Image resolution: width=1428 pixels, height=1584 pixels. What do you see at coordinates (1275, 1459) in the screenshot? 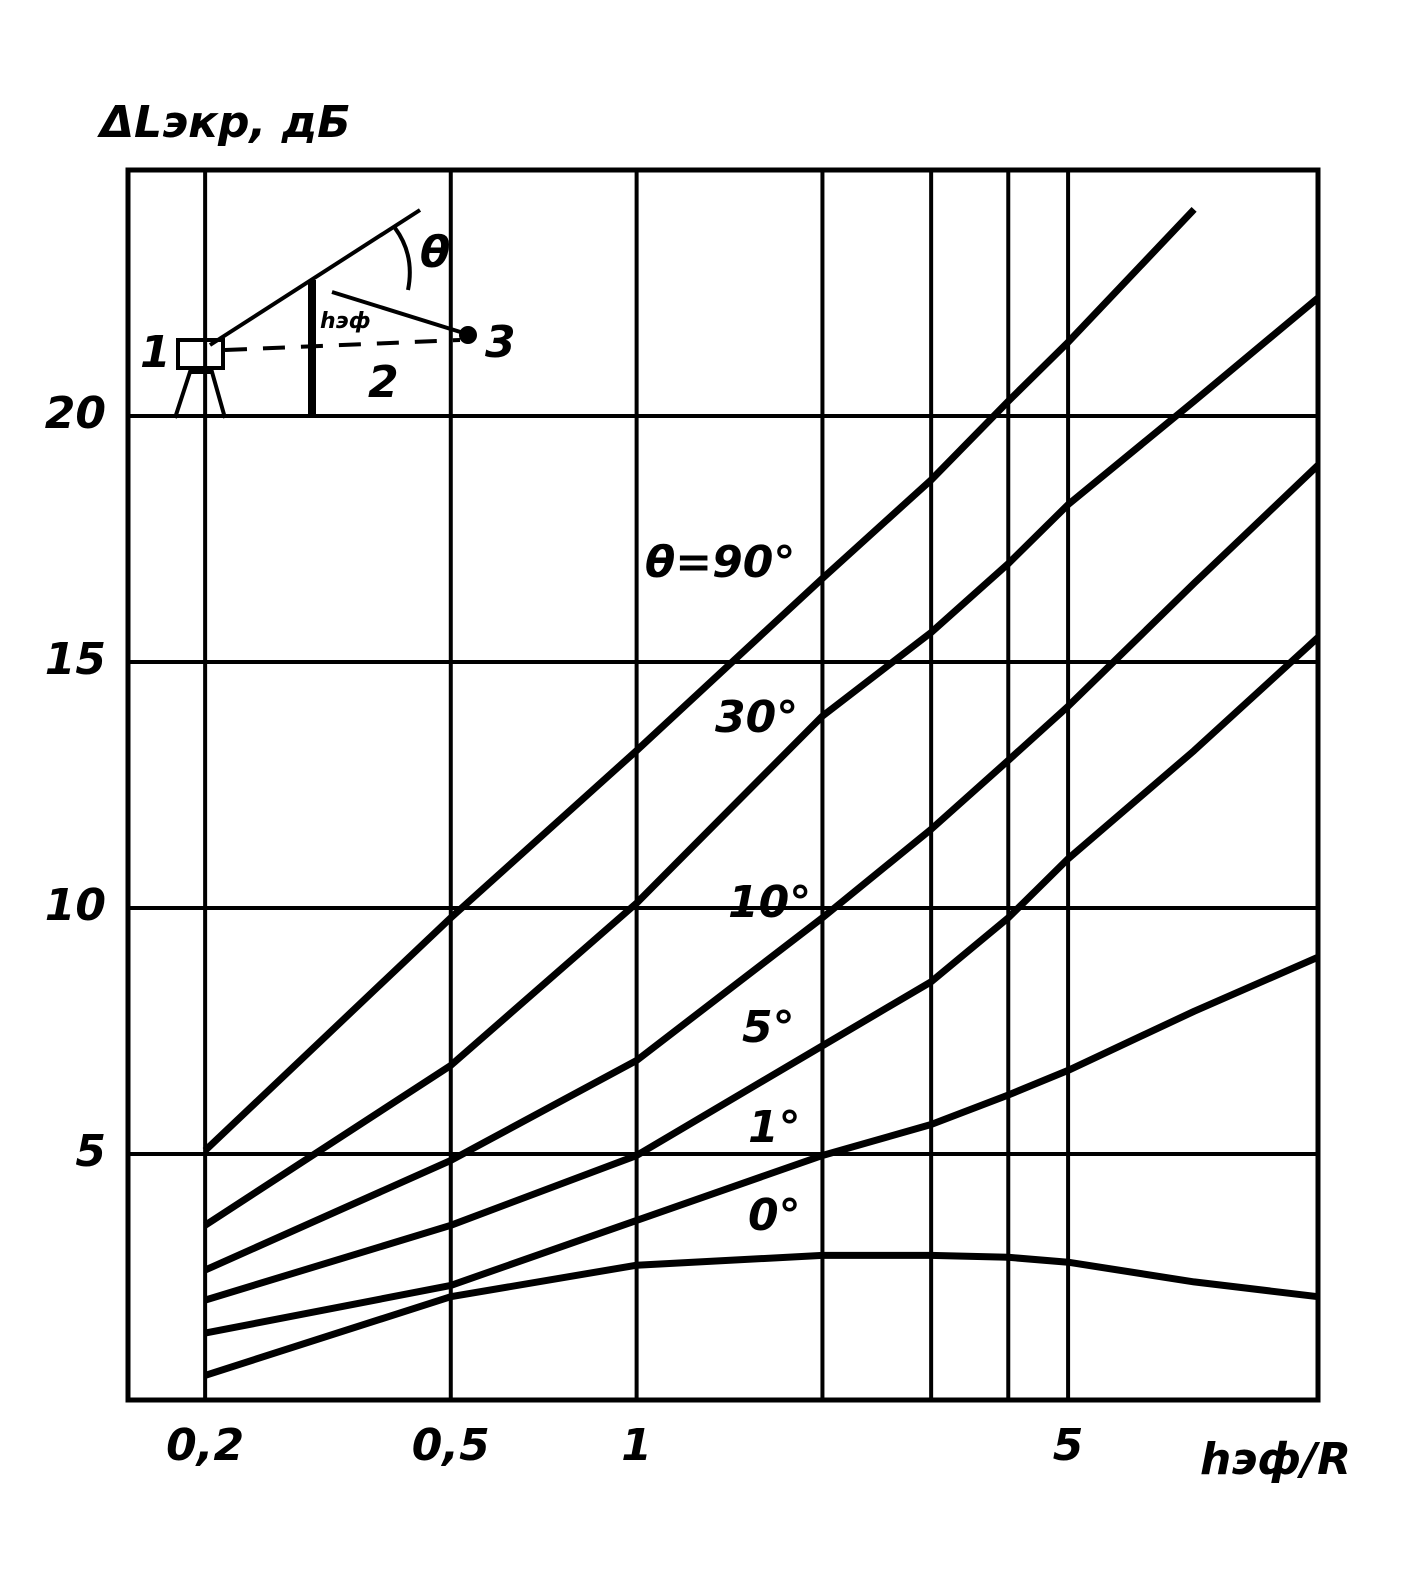
I see `x-axis-label: hэф/R` at bounding box center [1275, 1459].